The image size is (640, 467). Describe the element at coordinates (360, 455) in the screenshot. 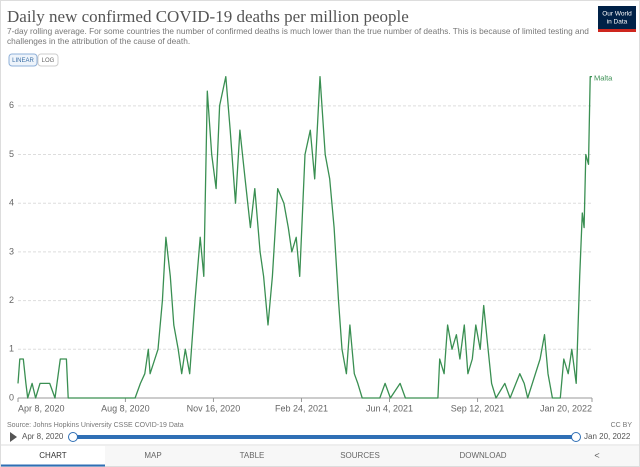

I see `tab-label: SOURCES` at that location.